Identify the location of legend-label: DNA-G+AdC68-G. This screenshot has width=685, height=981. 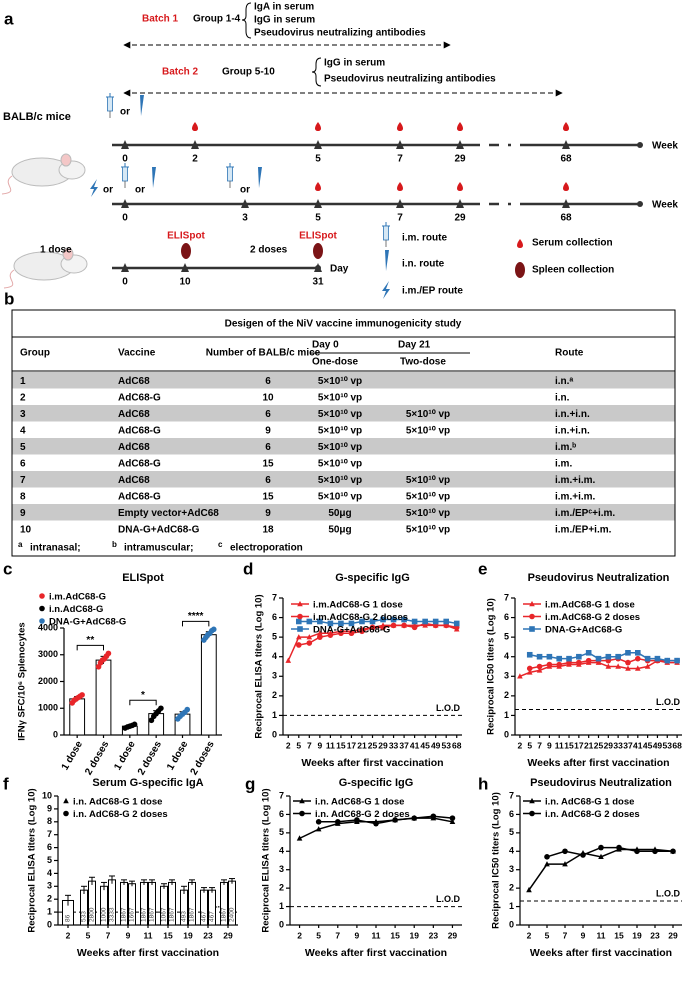
(351, 630).